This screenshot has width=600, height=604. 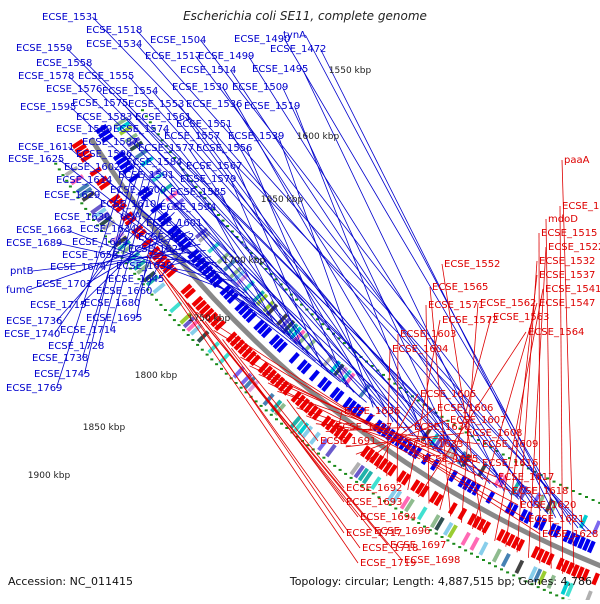 What do you see at coordinates (364, 427) in the screenshot?
I see `gene-label-right: ECSE_1637` at bounding box center [364, 427].